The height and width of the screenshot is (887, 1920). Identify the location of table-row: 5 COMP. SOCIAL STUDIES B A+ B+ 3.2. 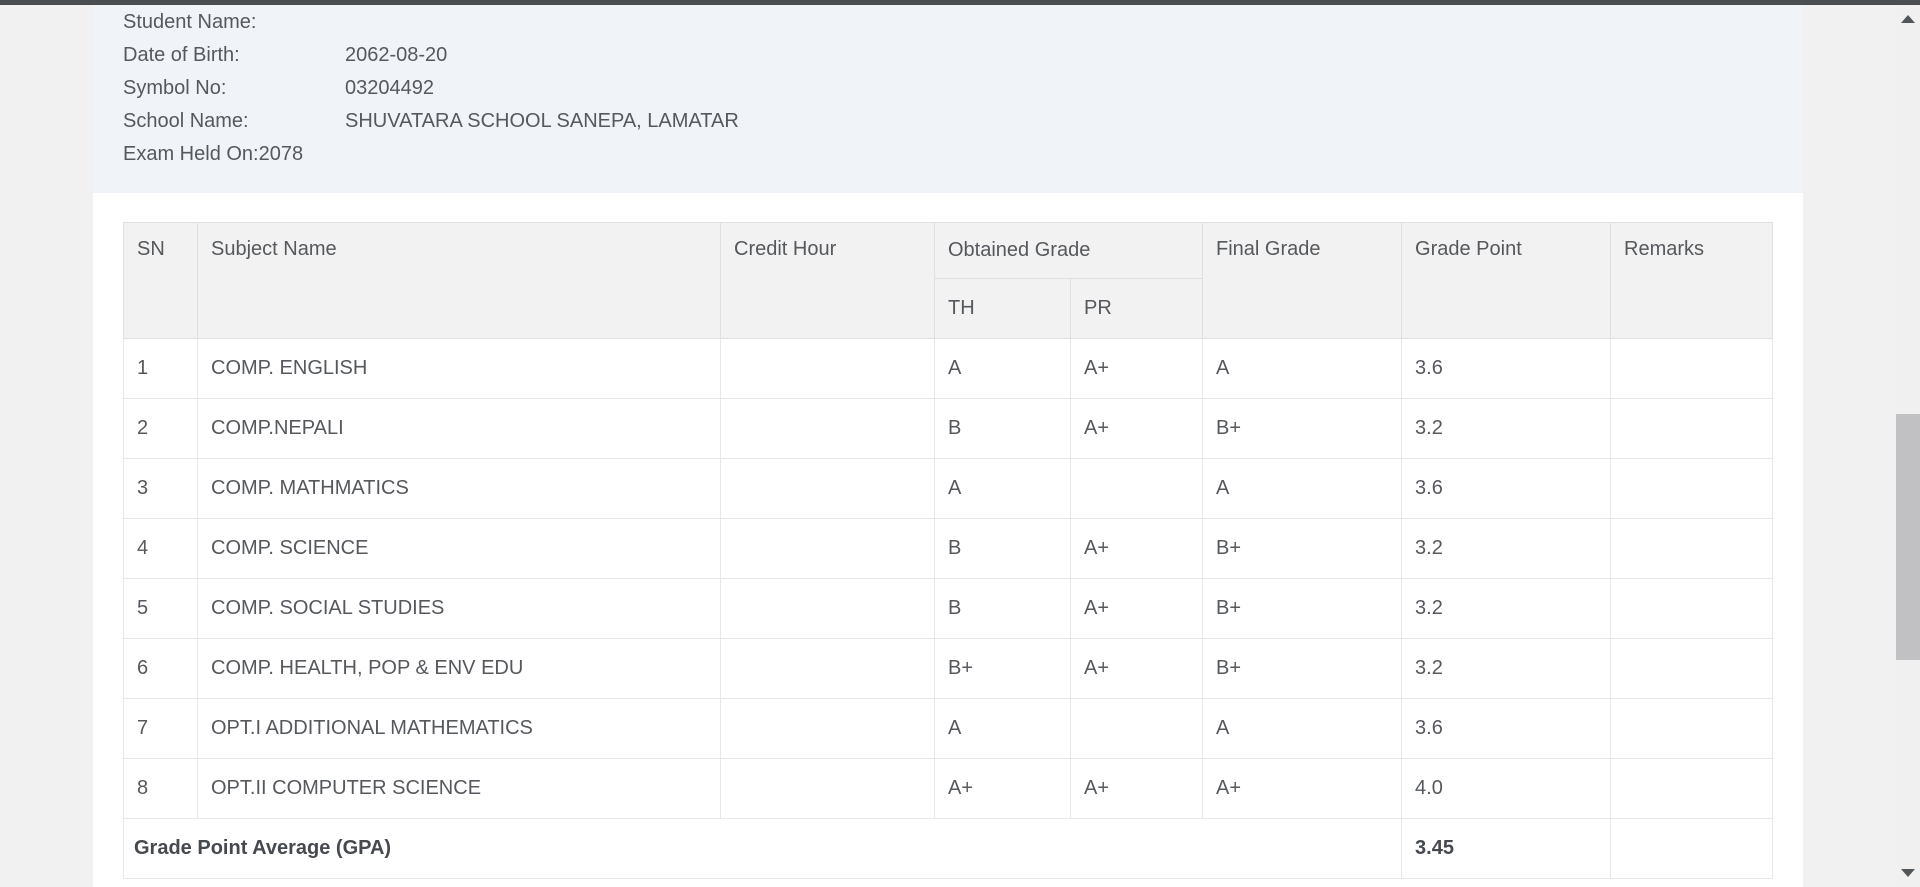
(948, 608).